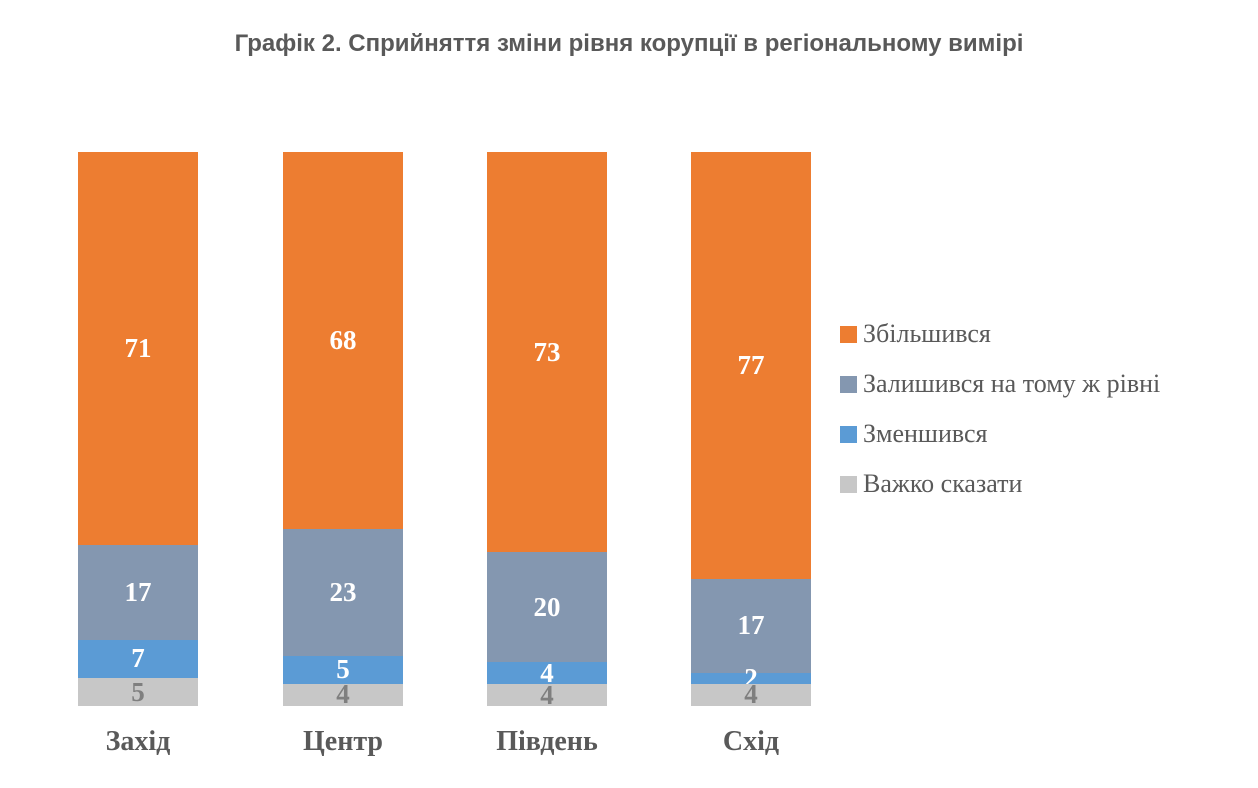  What do you see at coordinates (1012, 384) in the screenshot?
I see `legend-label: Залишився на тому ж рівні` at bounding box center [1012, 384].